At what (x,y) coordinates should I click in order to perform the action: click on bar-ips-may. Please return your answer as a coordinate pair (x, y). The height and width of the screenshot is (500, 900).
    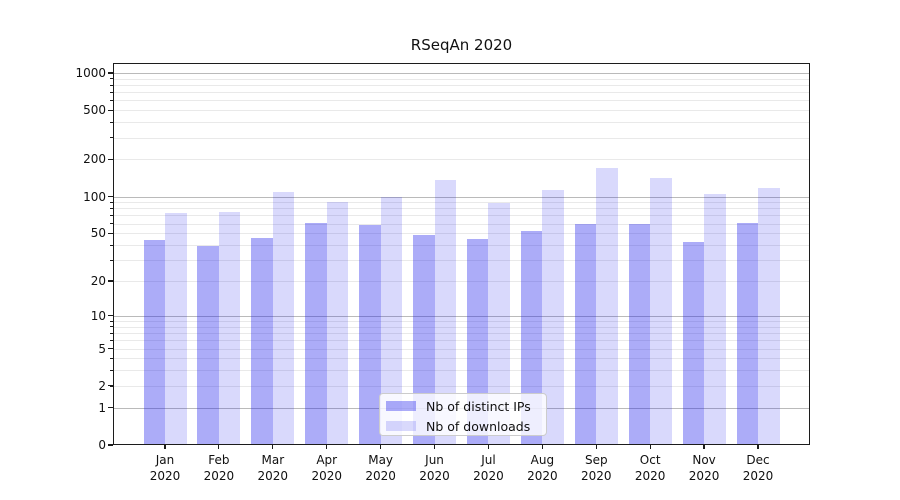
    Looking at the image, I should click on (370, 334).